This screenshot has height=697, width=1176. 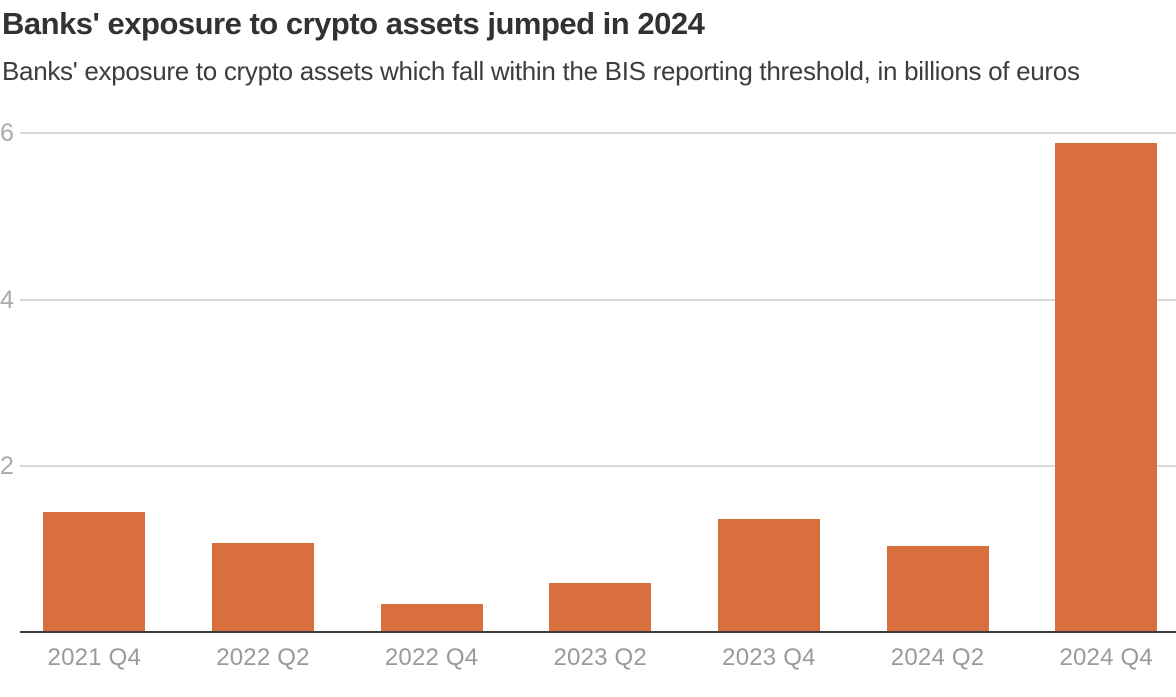 I want to click on x-axis-line, so click(x=598, y=632).